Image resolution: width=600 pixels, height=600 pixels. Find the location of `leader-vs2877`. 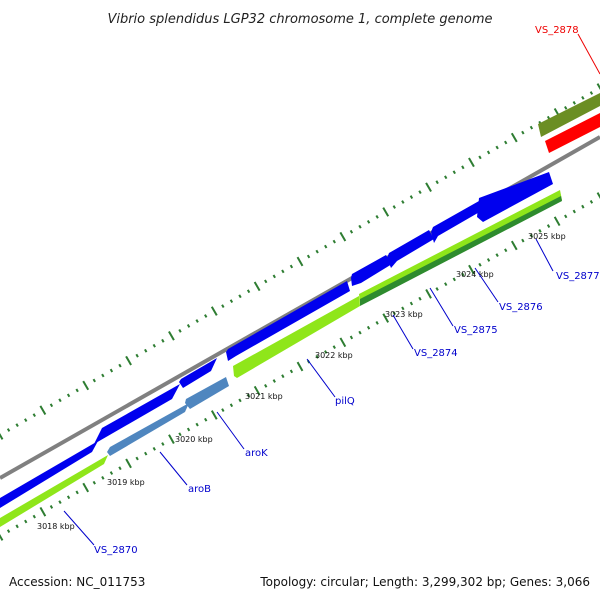

leader-vs2877 is located at coordinates (544, 255).